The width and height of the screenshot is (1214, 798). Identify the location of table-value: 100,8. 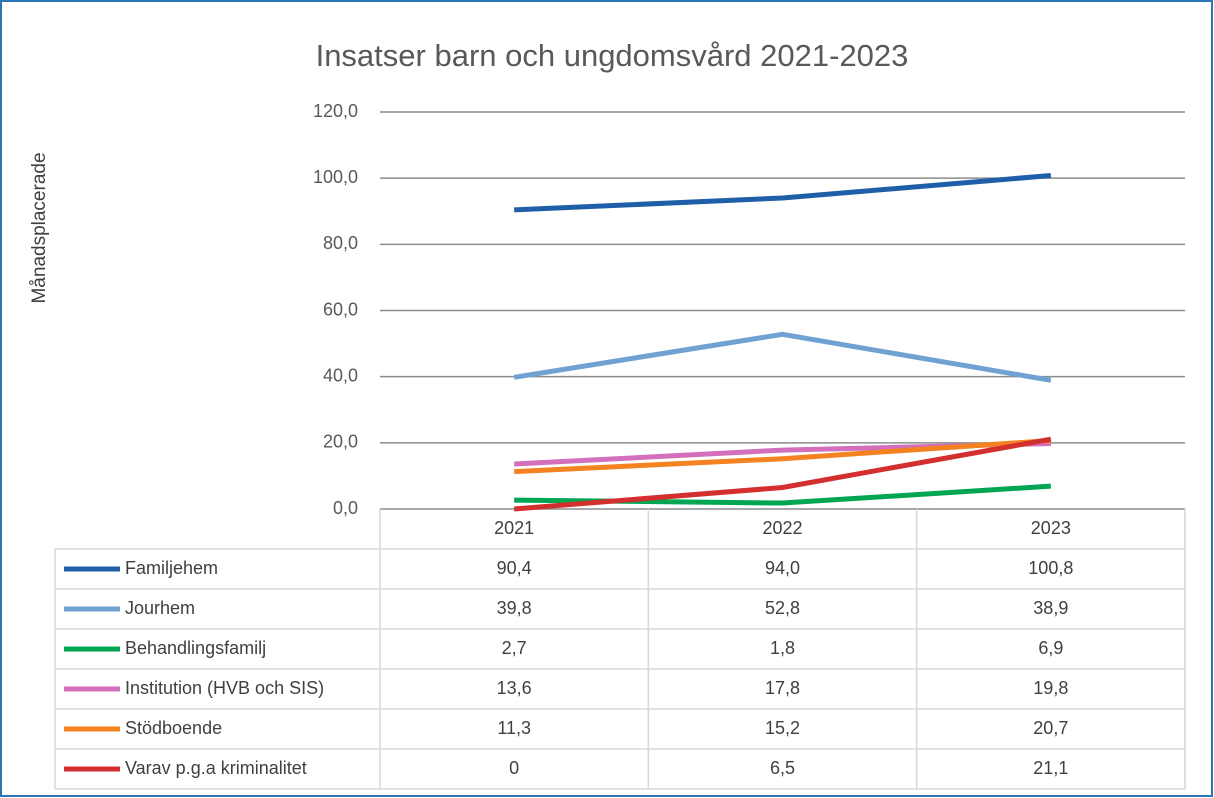
(1050, 568).